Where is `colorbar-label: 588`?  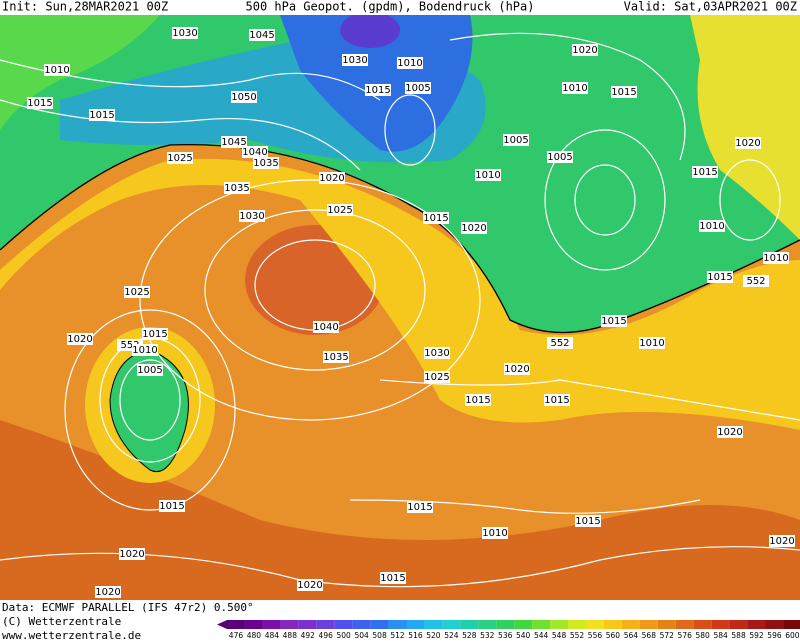 colorbar-label: 588 is located at coordinates (738, 635).